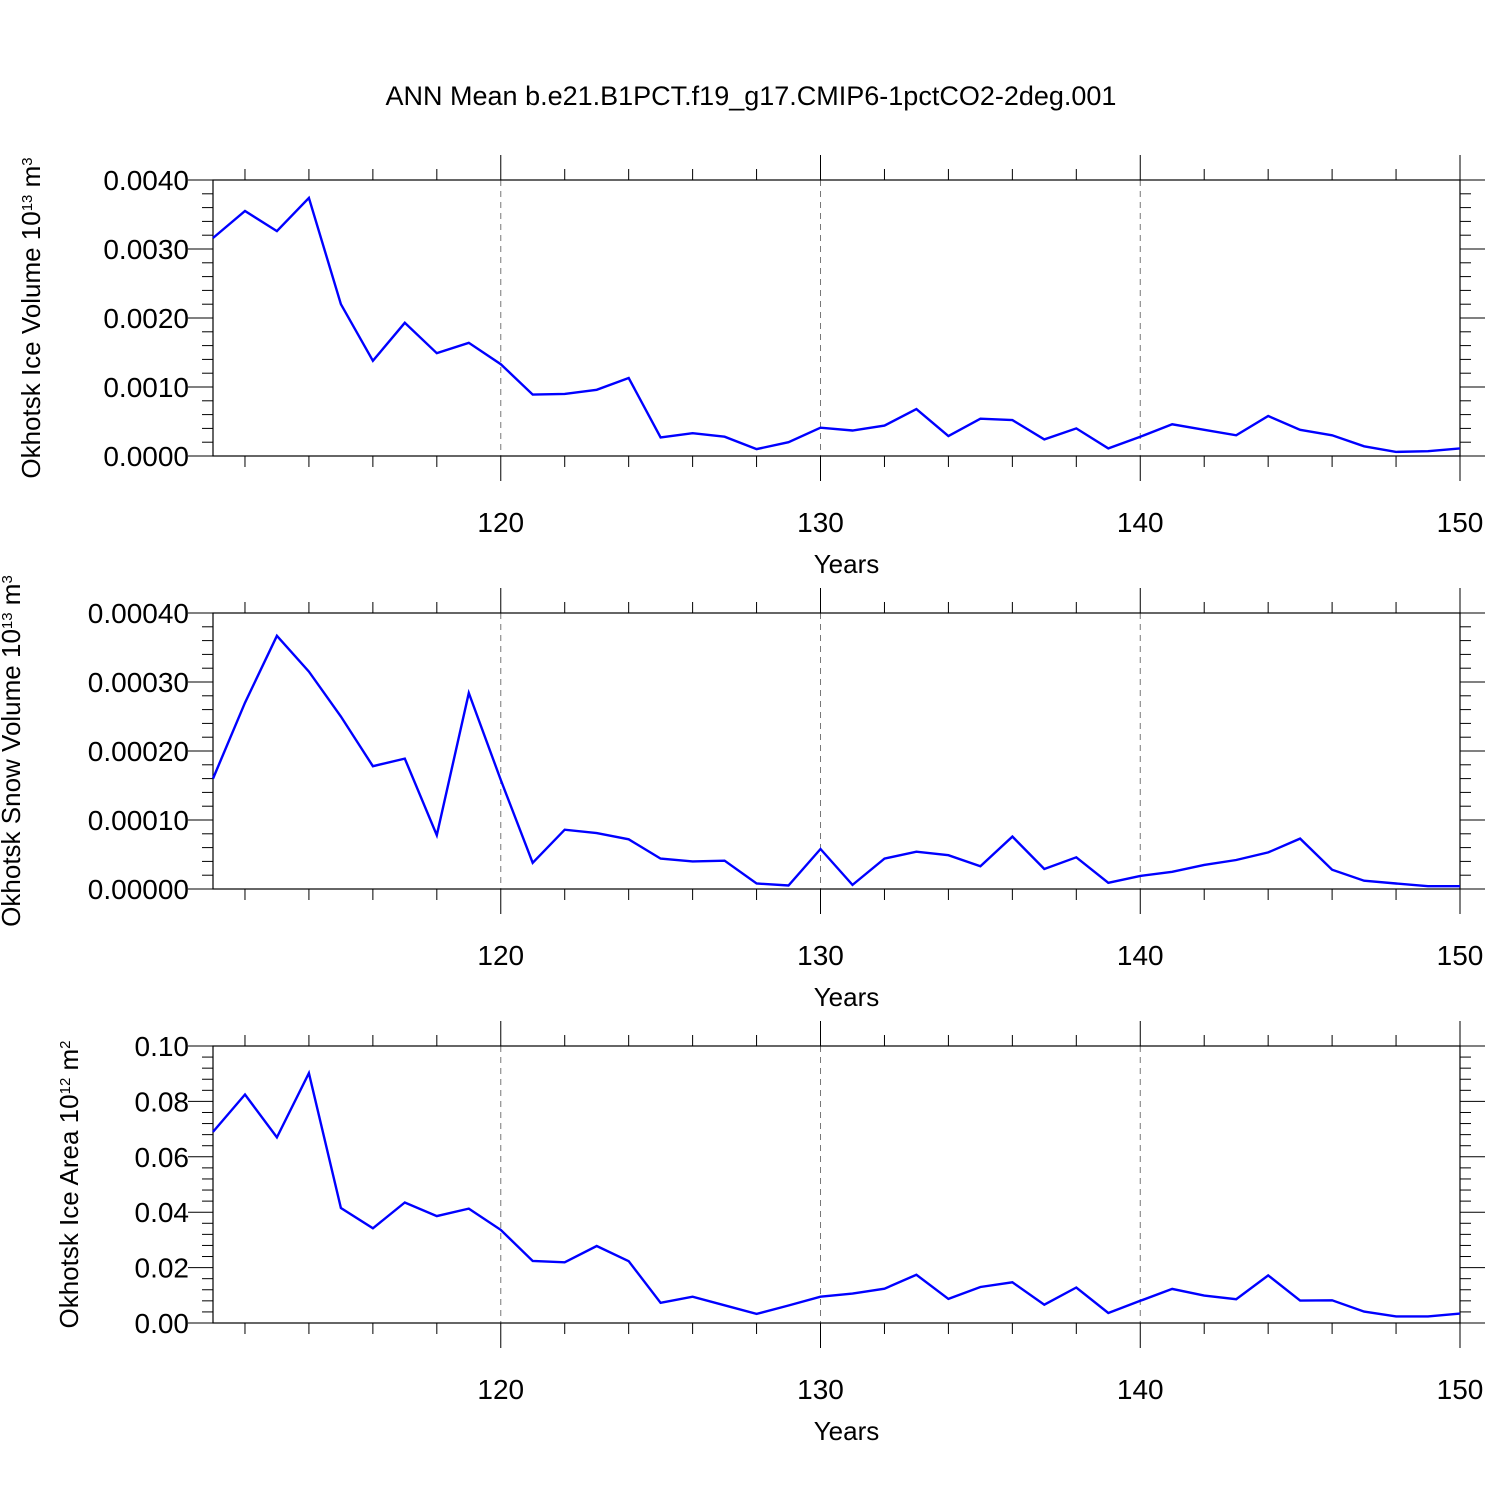 This screenshot has width=1500, height=1500. What do you see at coordinates (146, 180) in the screenshot?
I see `y-tick-label: 0.0040` at bounding box center [146, 180].